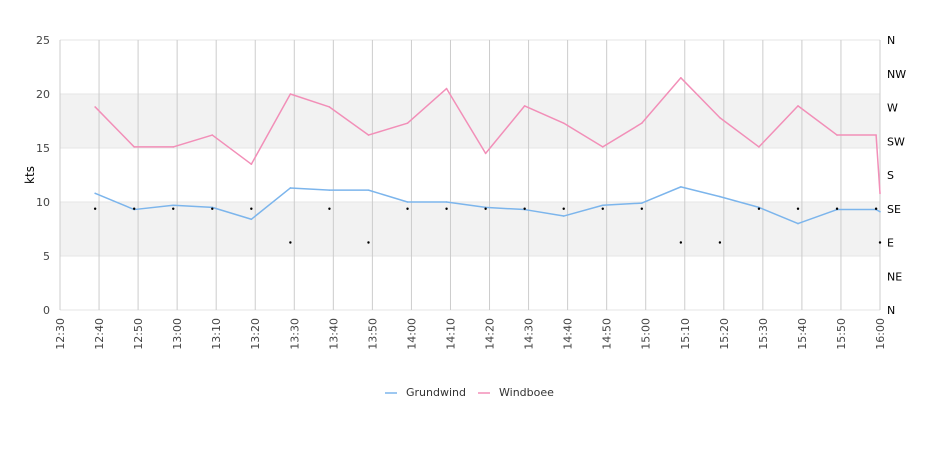 This screenshot has height=450, width=940. I want to click on direction-markers, so click(487, 225).